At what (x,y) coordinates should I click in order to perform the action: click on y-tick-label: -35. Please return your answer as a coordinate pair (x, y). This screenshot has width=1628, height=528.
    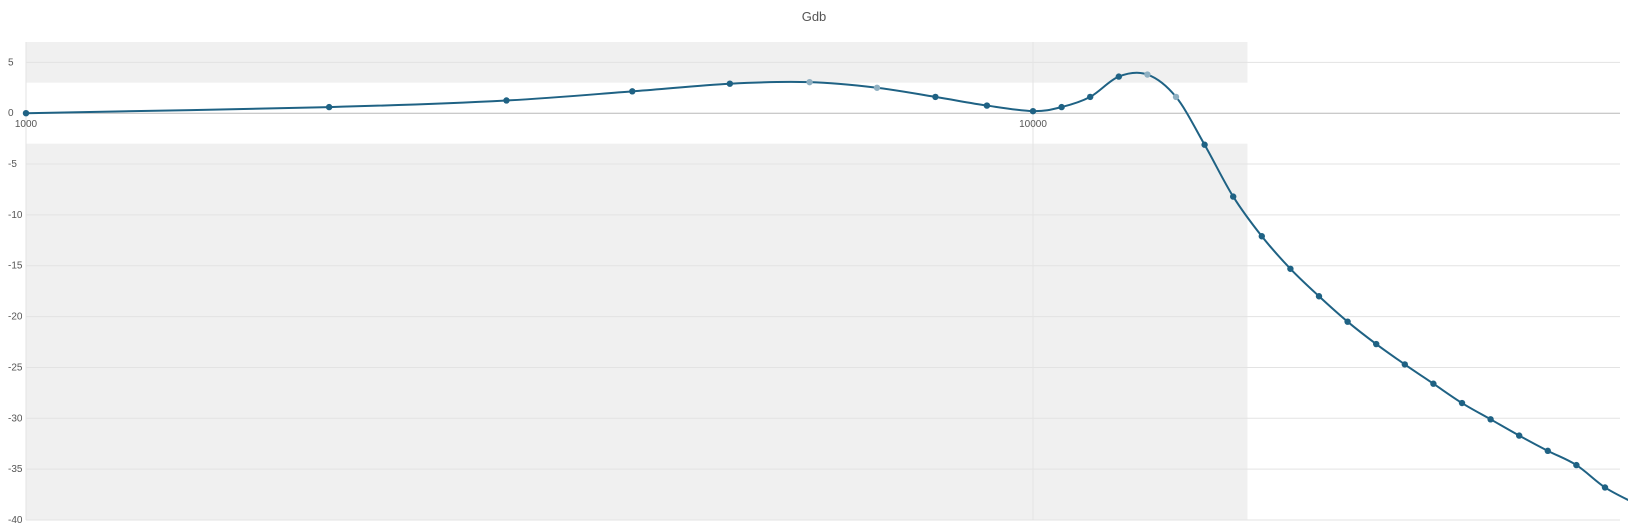
    Looking at the image, I should click on (15, 469).